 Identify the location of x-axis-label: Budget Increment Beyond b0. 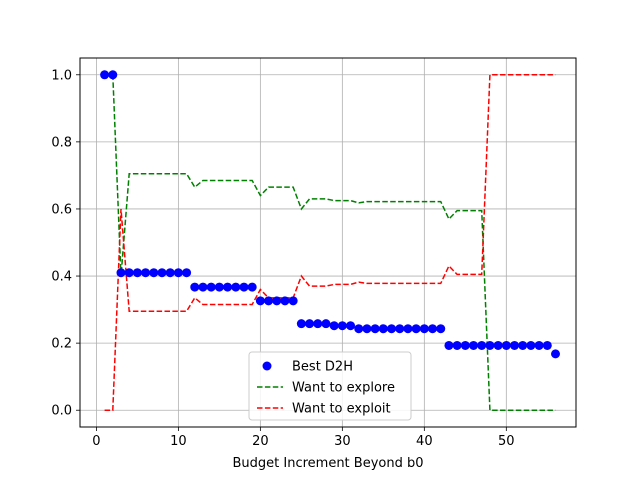
(327, 463).